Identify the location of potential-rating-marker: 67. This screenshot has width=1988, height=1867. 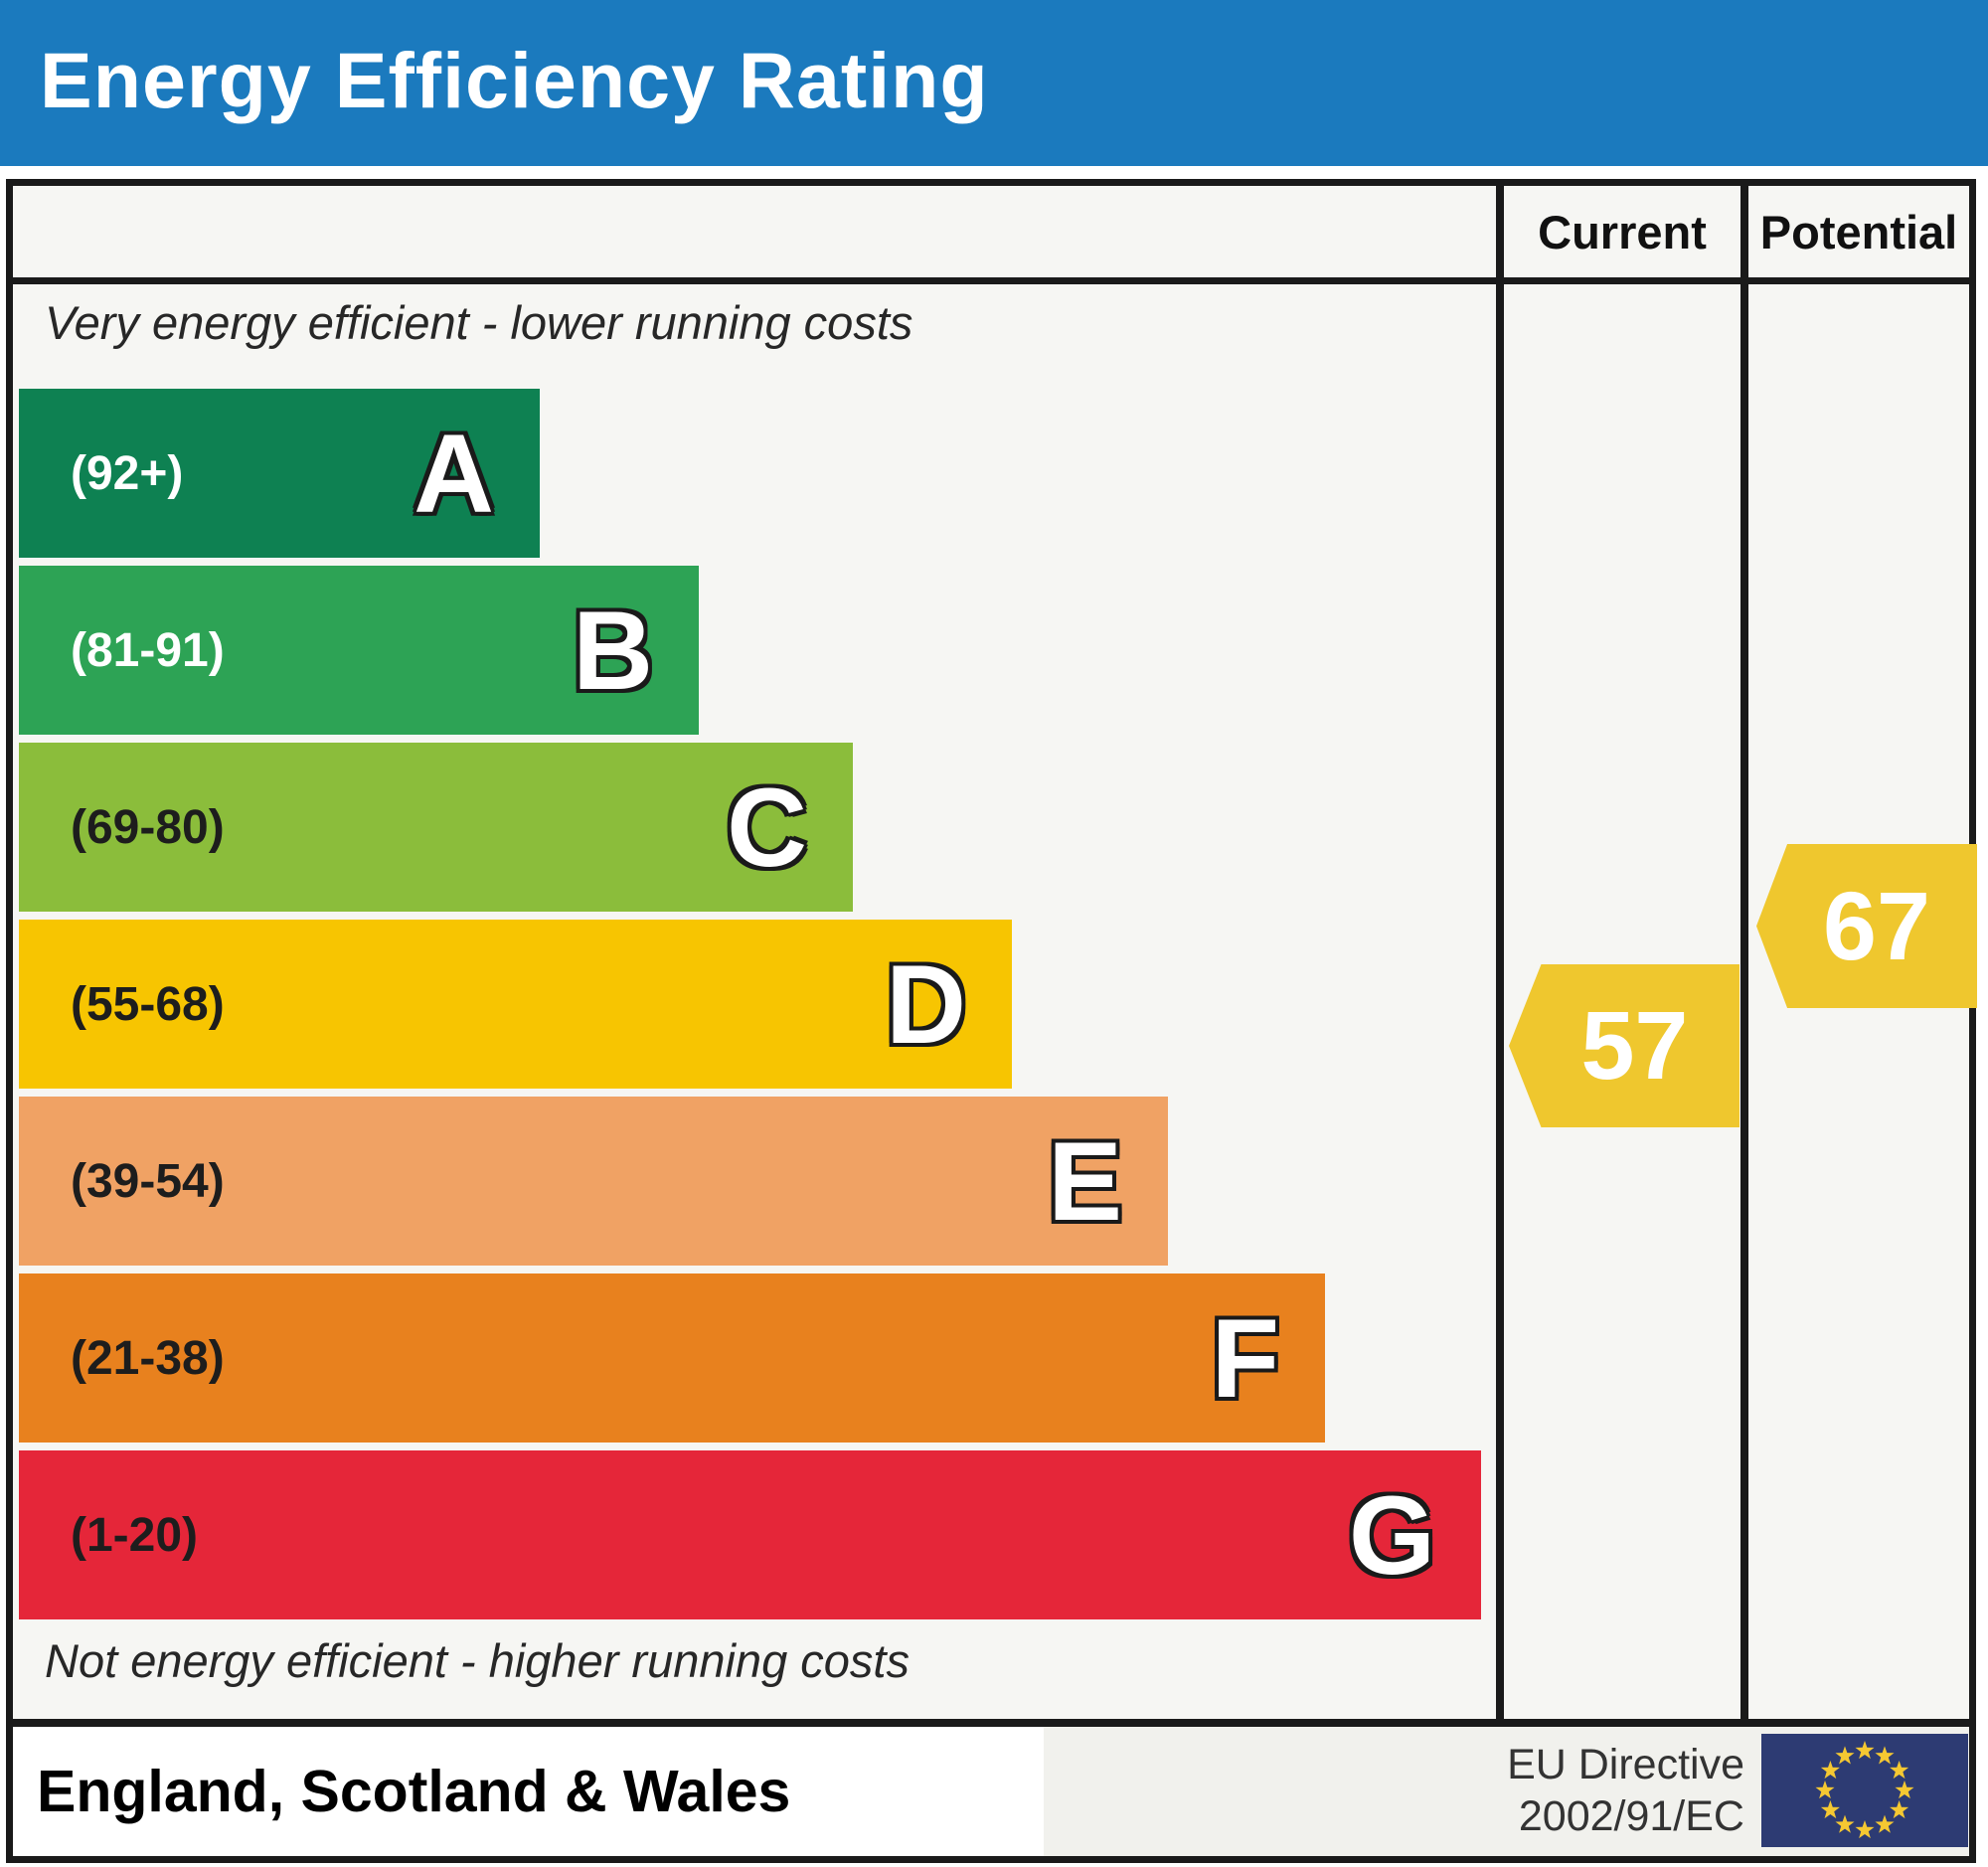
(1866, 926).